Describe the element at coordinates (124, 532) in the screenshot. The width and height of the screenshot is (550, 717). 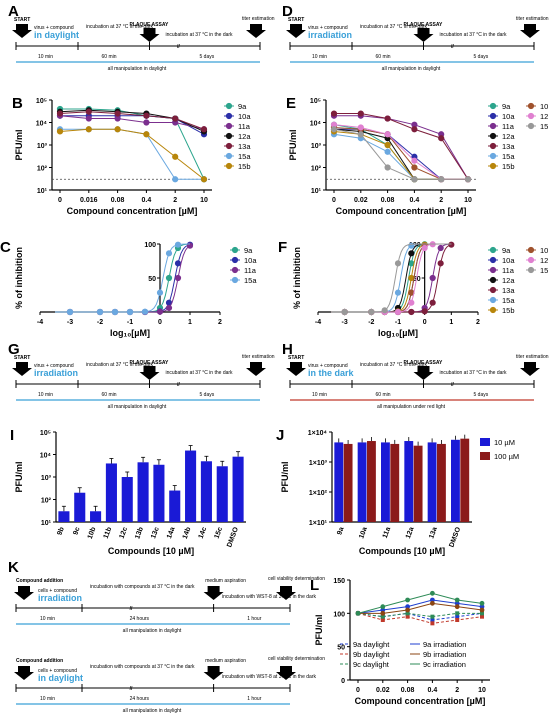
I see `x-tick-label: 12c` at that location.